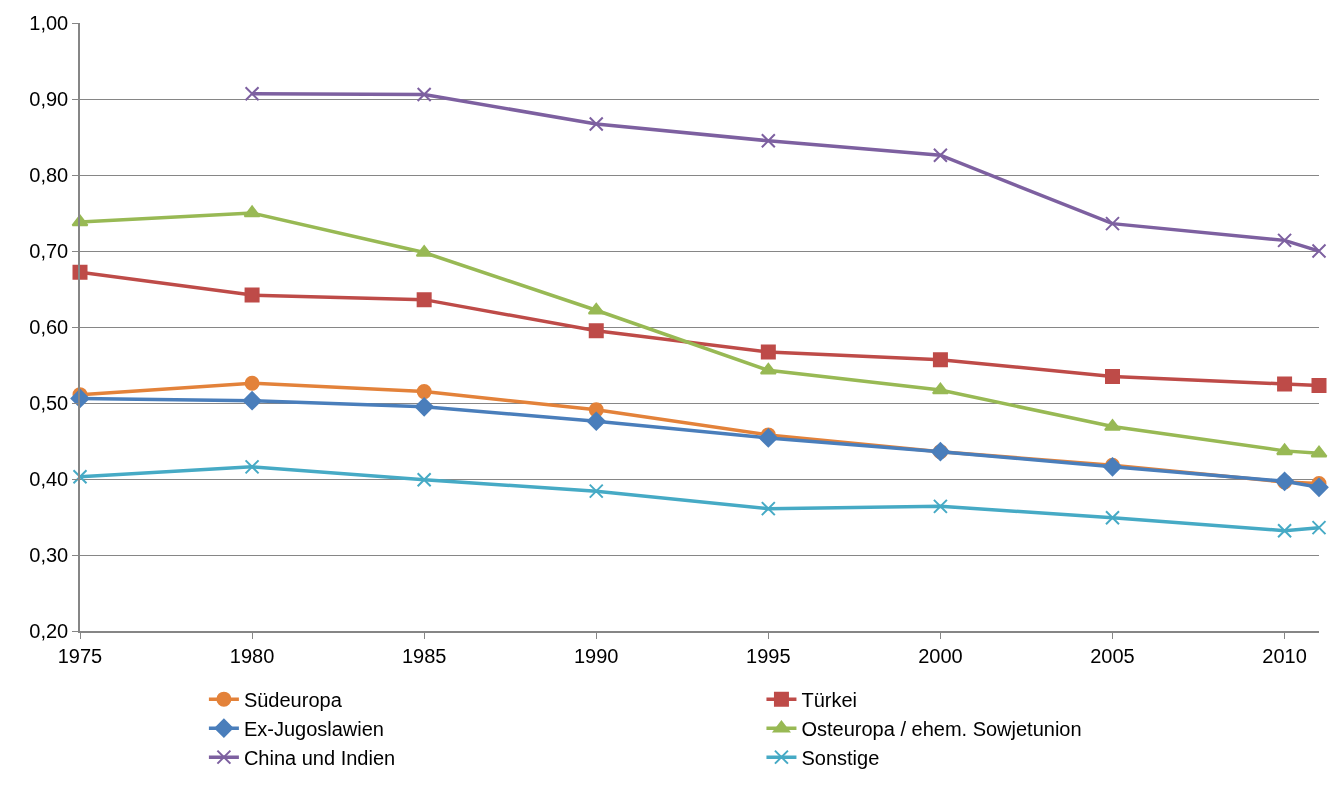  I want to click on y-tick-label: 0,20, so click(49, 631).